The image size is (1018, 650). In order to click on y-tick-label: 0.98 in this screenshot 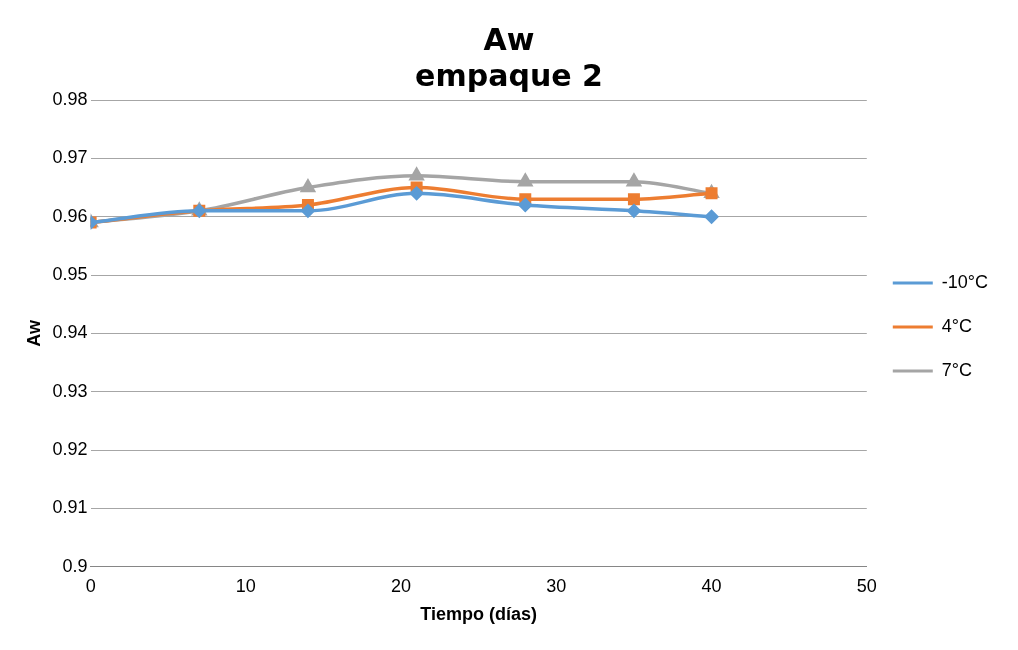, I will do `click(70, 98)`.